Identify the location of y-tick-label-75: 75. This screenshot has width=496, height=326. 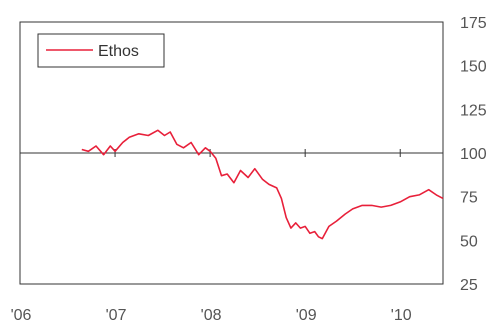
(469, 198).